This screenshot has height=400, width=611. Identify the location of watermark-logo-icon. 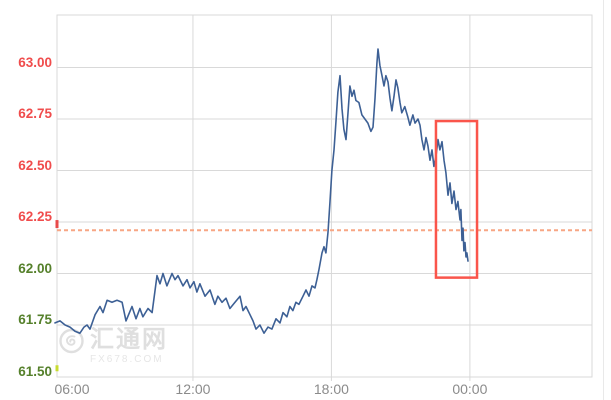
(71, 341).